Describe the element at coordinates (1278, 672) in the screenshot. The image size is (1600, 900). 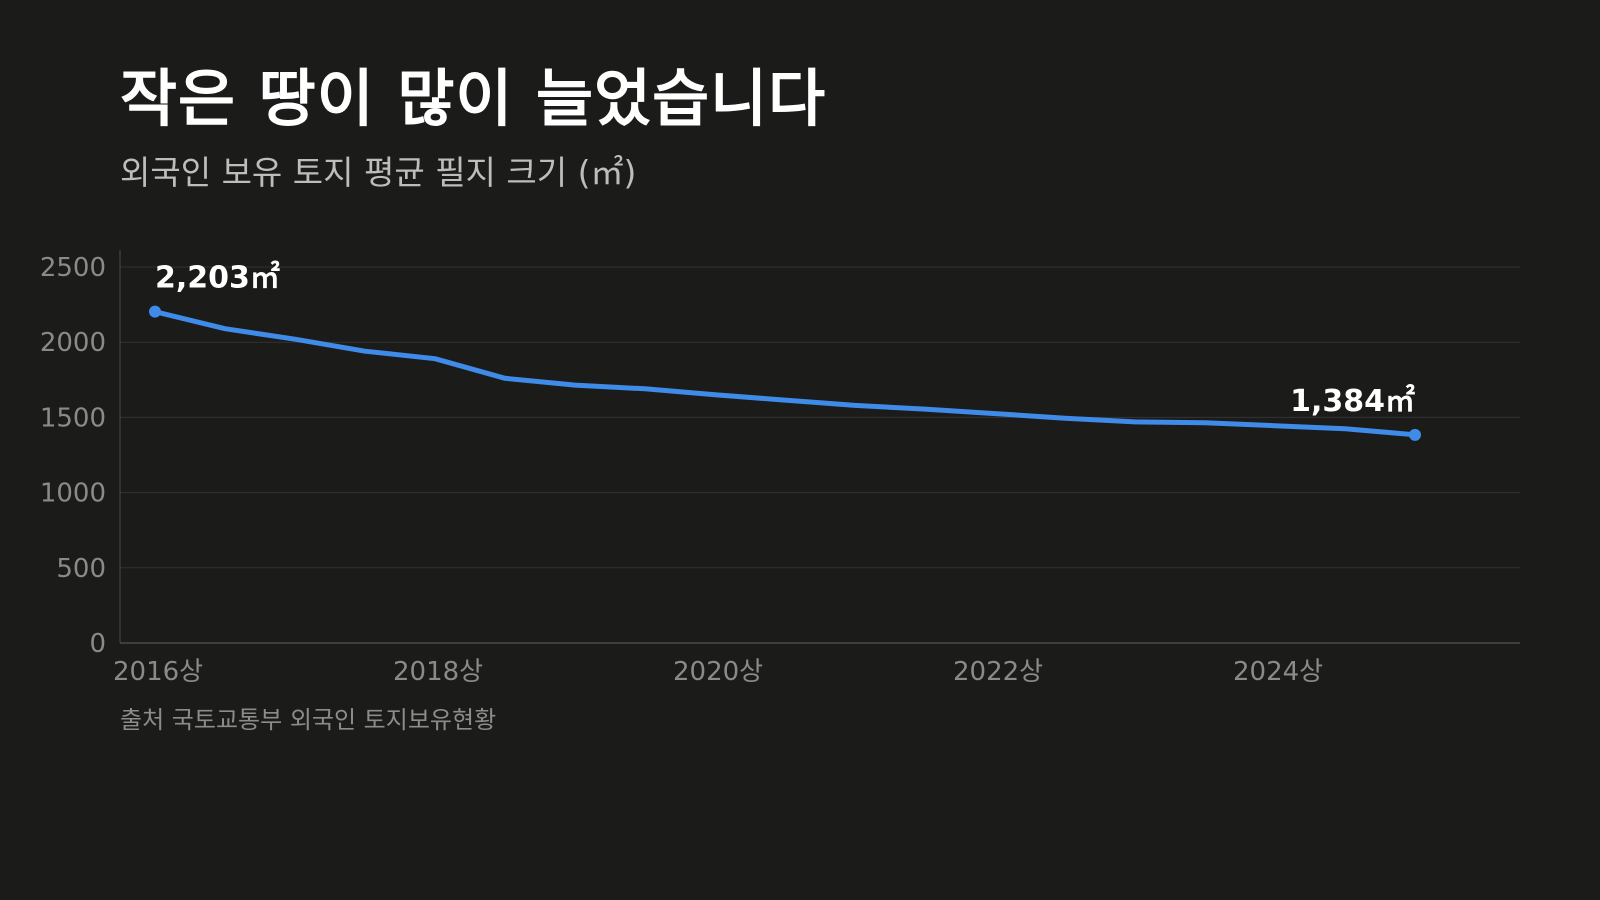
I see `x-tick-label: 2024상` at that location.